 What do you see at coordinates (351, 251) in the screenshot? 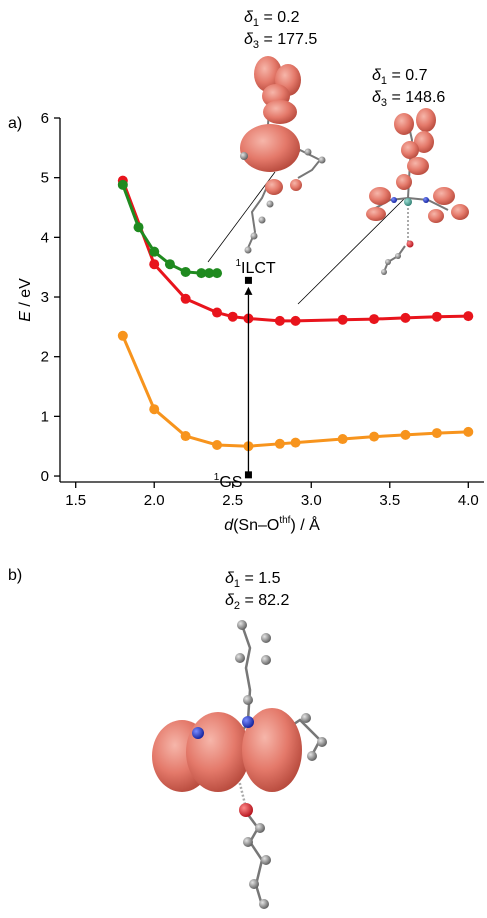
I see `leader-line-right` at bounding box center [351, 251].